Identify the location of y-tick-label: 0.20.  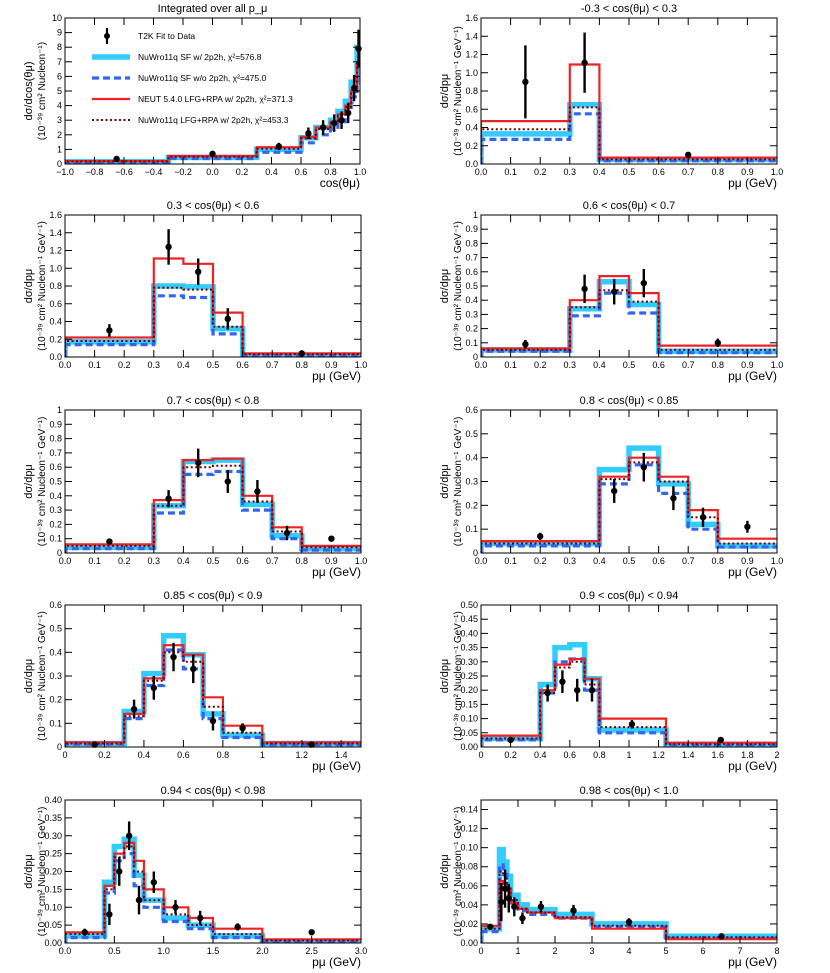
(469, 690).